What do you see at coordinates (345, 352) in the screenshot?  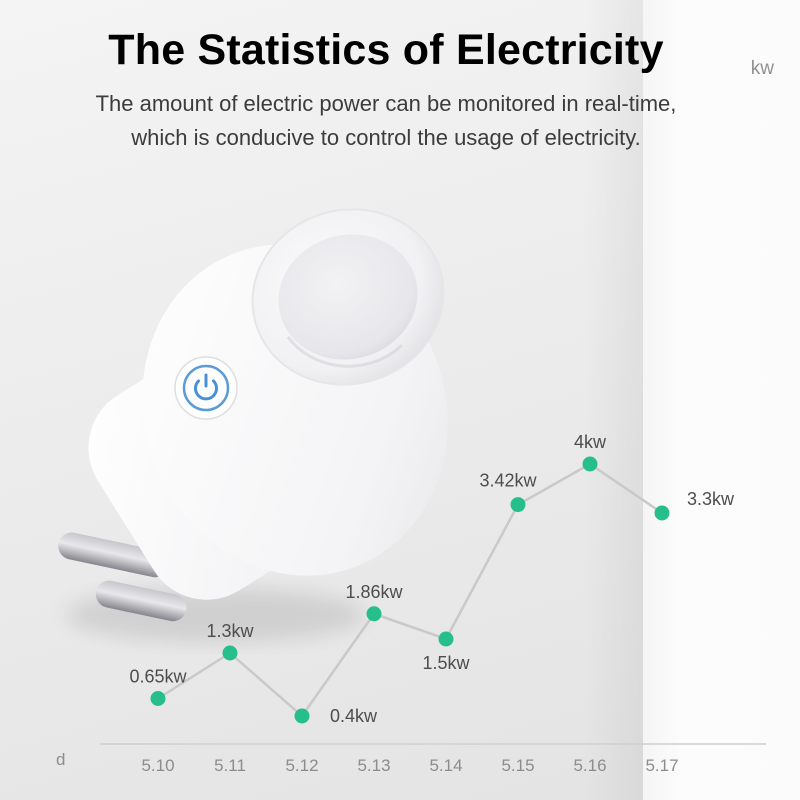 I see `plug-face-seam` at bounding box center [345, 352].